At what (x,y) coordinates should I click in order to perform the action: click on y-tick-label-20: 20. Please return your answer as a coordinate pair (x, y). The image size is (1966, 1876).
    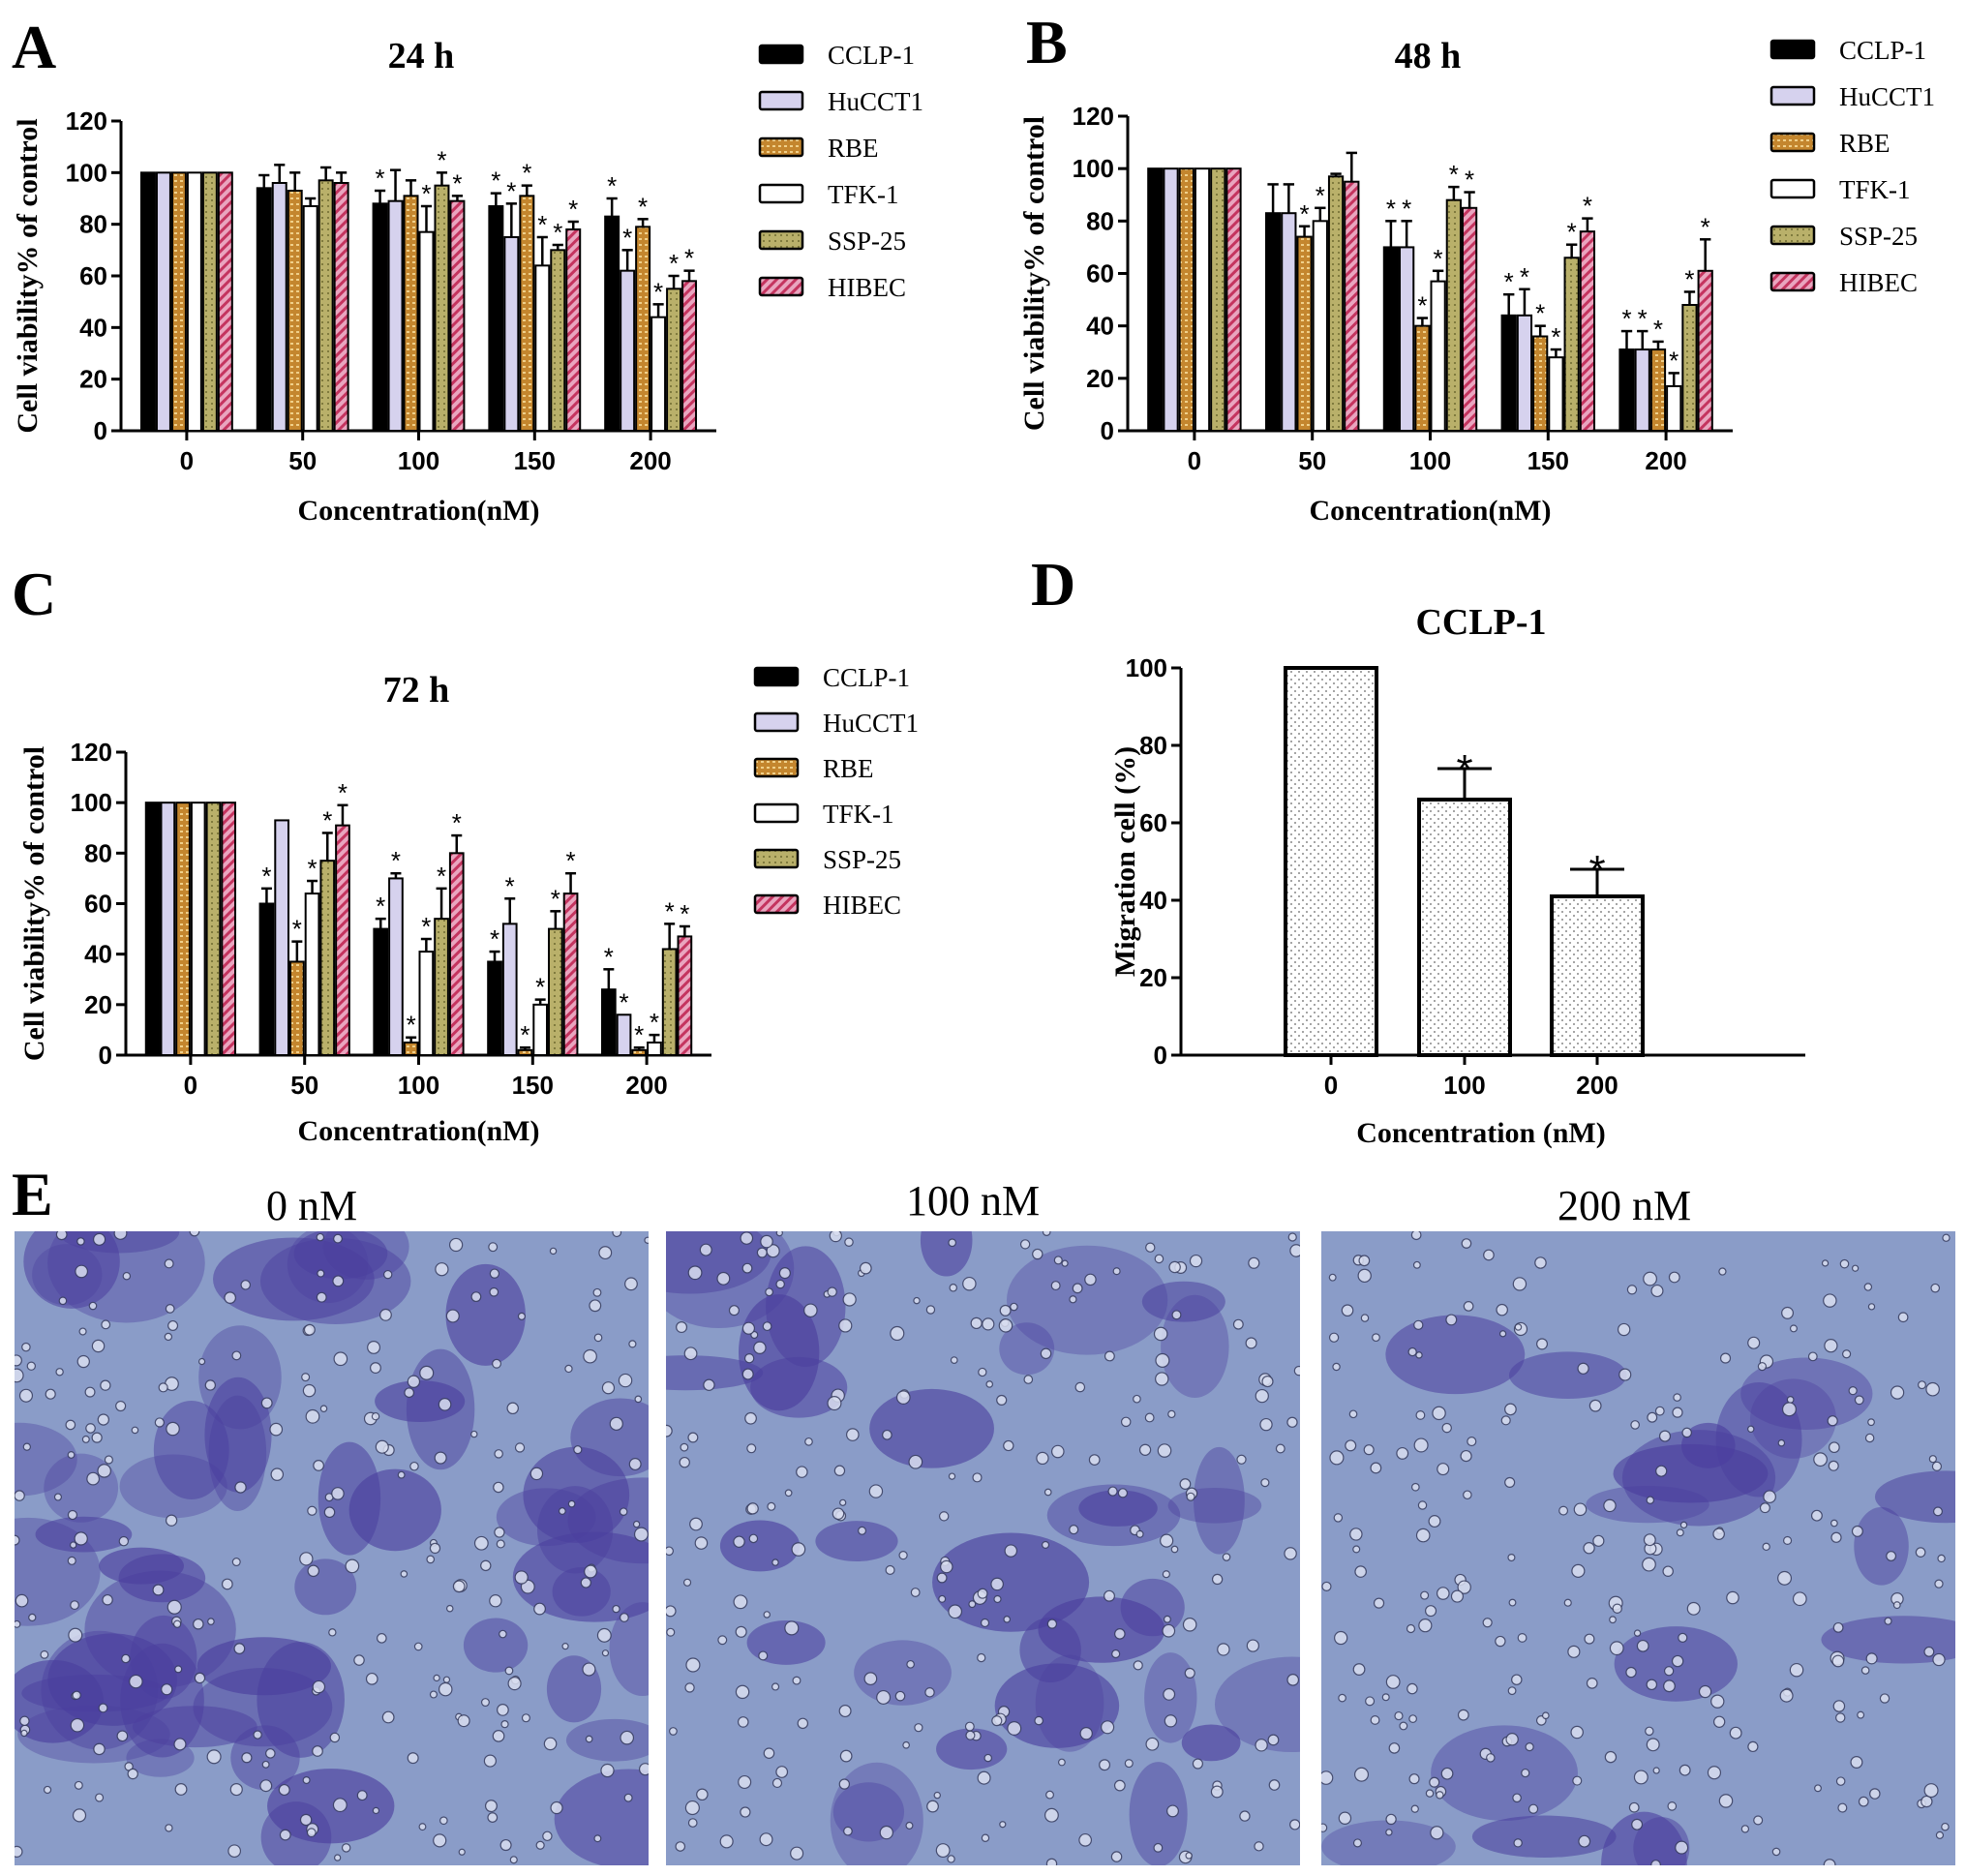
    Looking at the image, I should click on (93, 379).